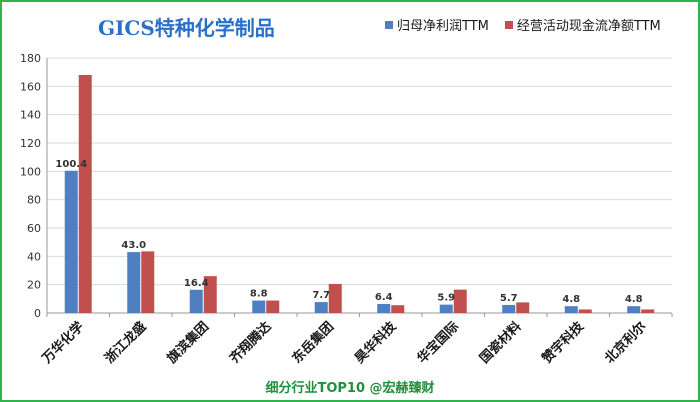 The width and height of the screenshot is (700, 402). What do you see at coordinates (321, 295) in the screenshot?
I see `data-label: 7.7` at bounding box center [321, 295].